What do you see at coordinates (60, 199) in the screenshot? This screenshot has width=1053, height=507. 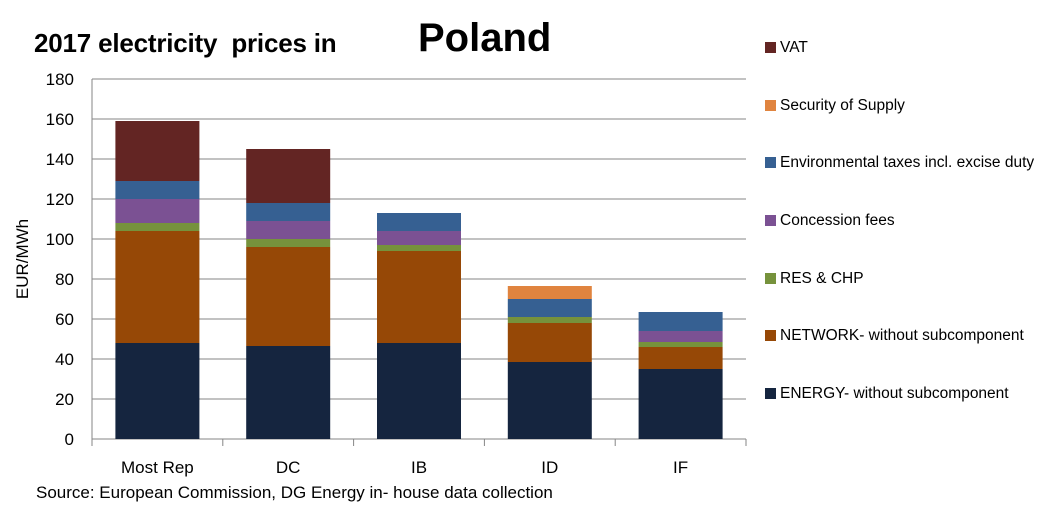 I see `y-tick-label: 120` at bounding box center [60, 199].